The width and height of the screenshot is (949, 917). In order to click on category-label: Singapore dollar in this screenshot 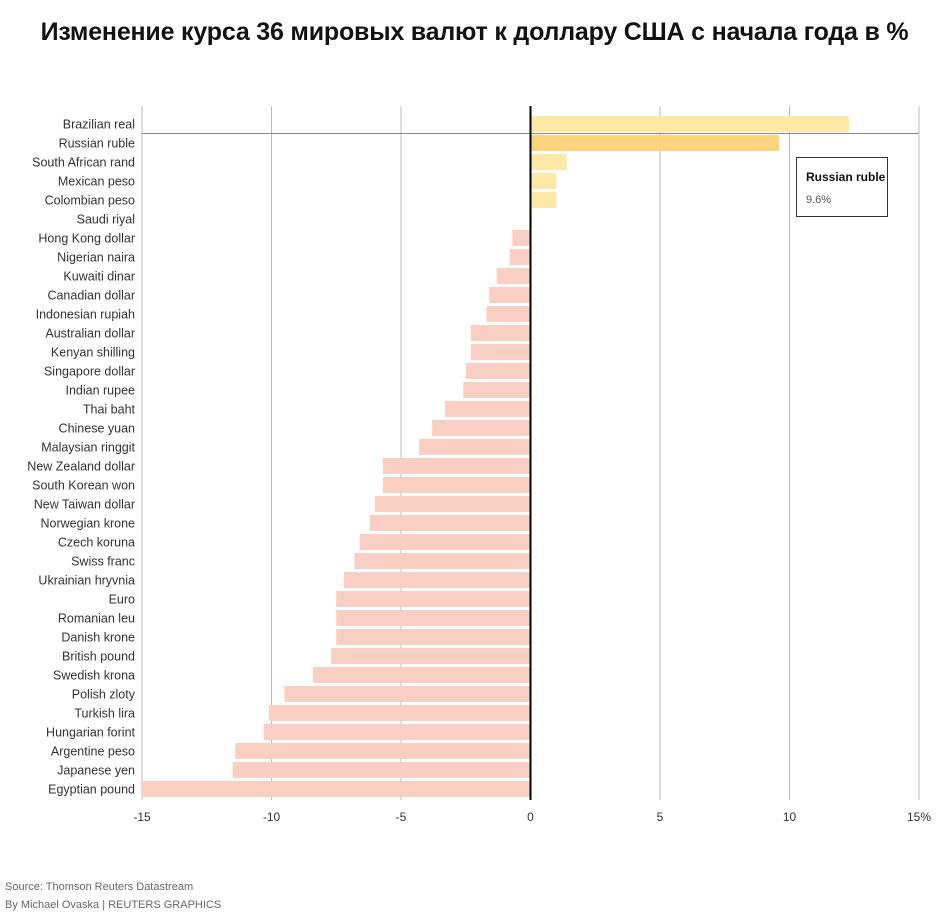, I will do `click(89, 372)`.